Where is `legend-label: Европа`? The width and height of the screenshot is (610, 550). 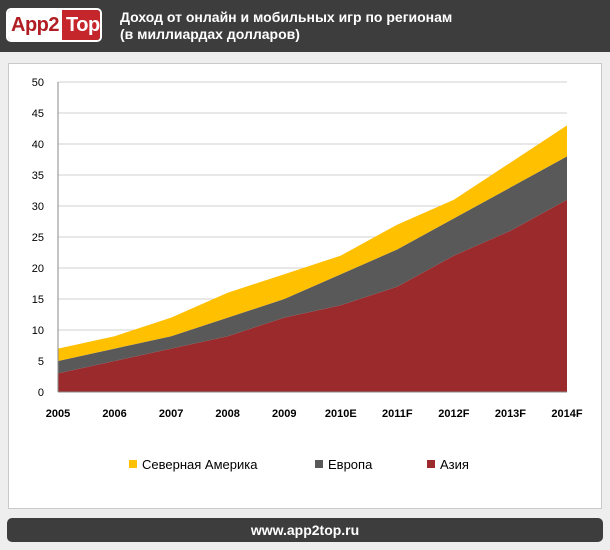
legend-label: Европа is located at coordinates (350, 464).